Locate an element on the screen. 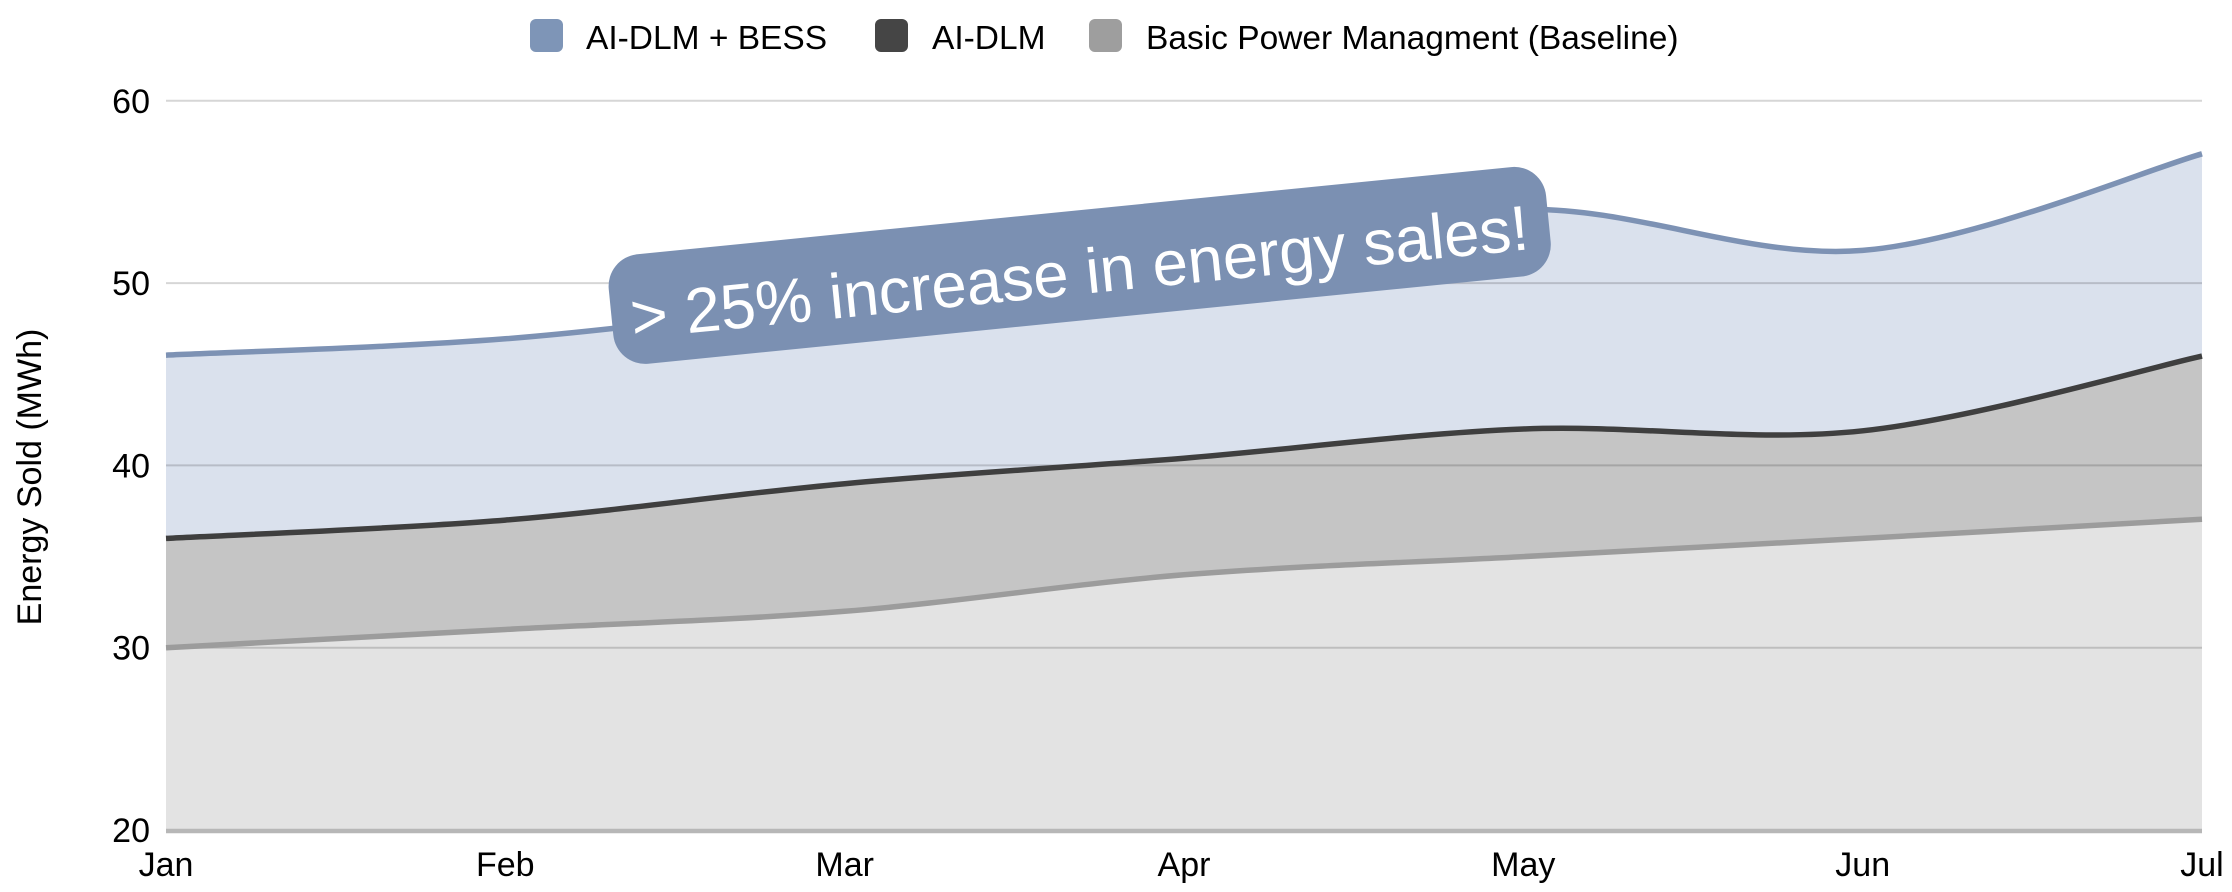  svg-text: 50 is located at coordinates (131, 284).